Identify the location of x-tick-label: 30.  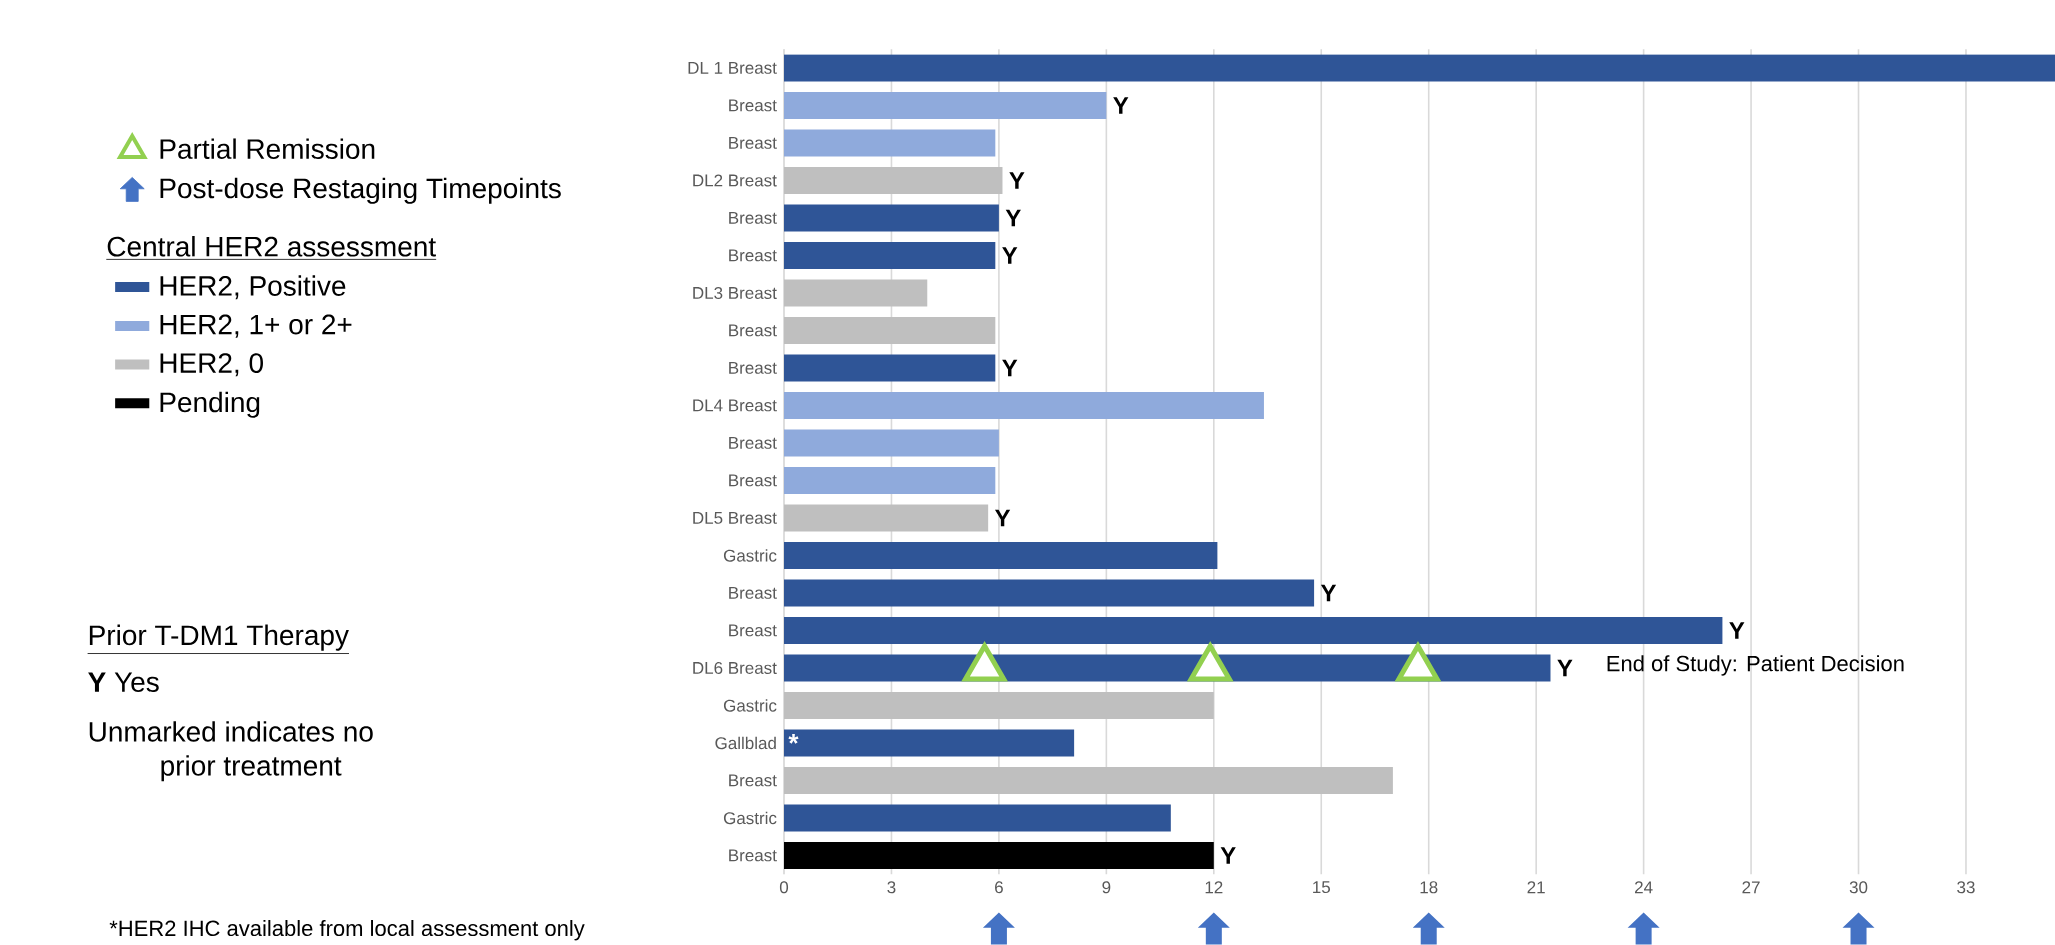
(1858, 887).